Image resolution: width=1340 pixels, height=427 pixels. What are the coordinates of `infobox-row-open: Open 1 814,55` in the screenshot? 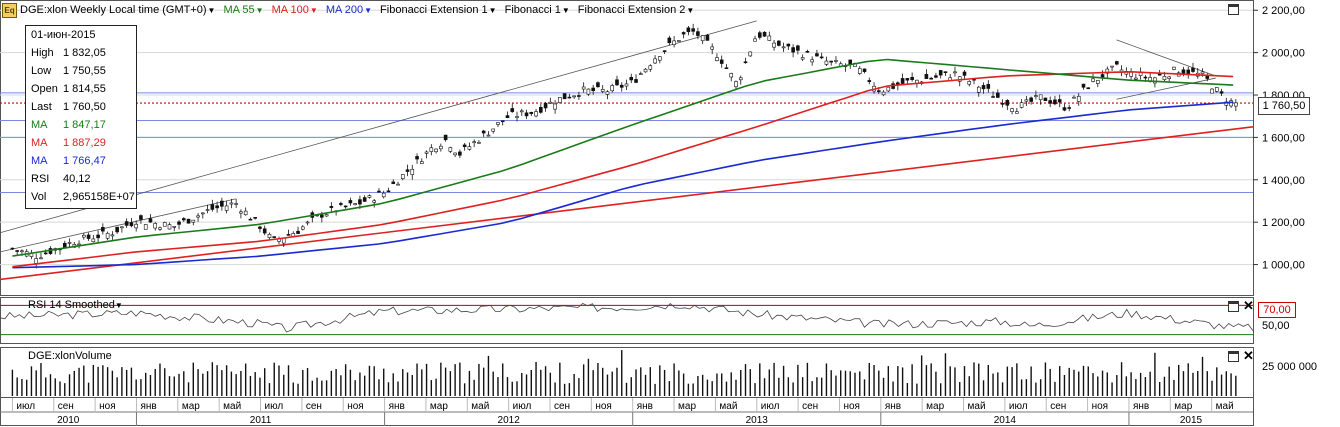 It's located at (68, 89).